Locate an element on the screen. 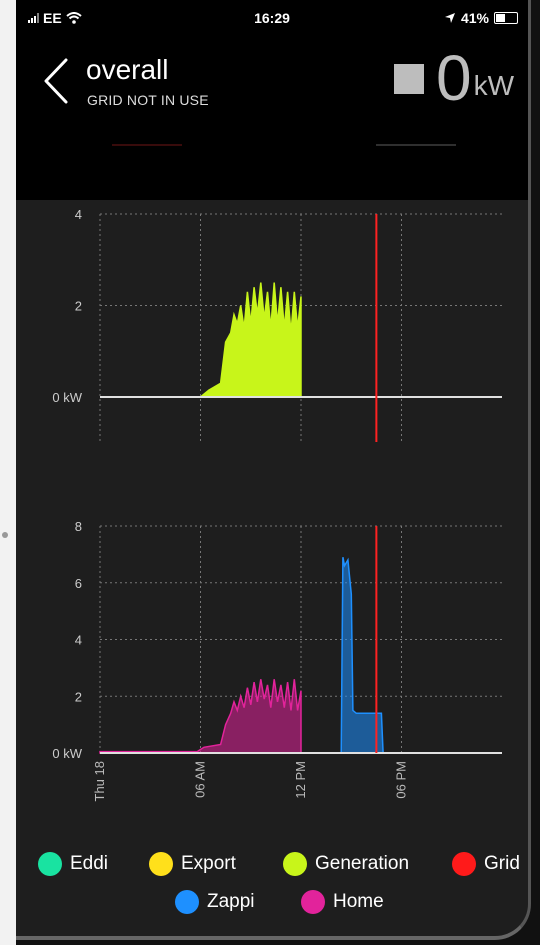  legend-dot-zappi is located at coordinates (187, 902).